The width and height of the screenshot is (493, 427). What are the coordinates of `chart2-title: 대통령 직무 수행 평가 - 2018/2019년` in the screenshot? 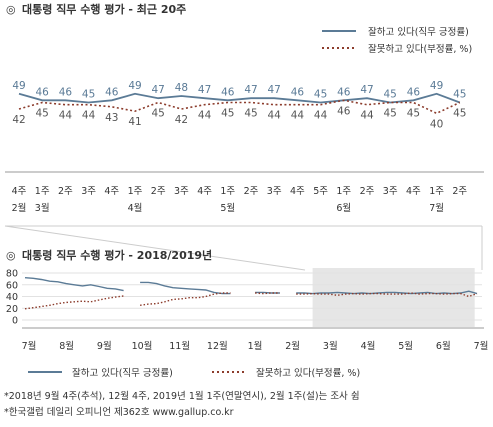 It's located at (117, 255).